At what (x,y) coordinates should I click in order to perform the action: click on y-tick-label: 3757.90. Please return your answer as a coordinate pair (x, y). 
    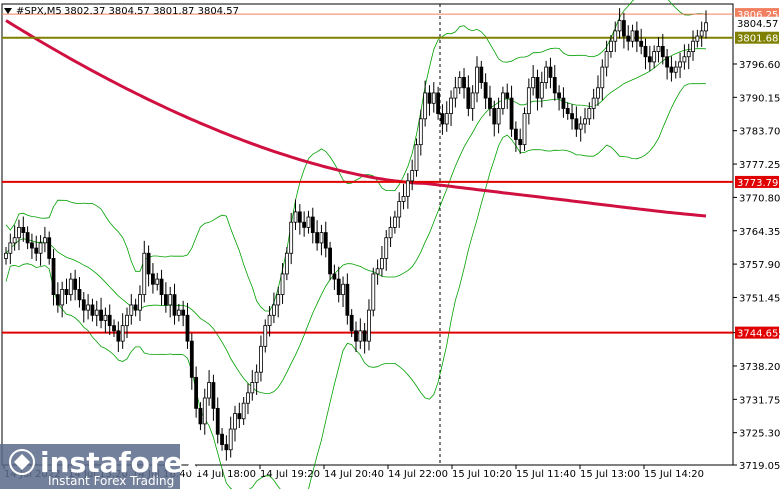
    Looking at the image, I should click on (759, 265).